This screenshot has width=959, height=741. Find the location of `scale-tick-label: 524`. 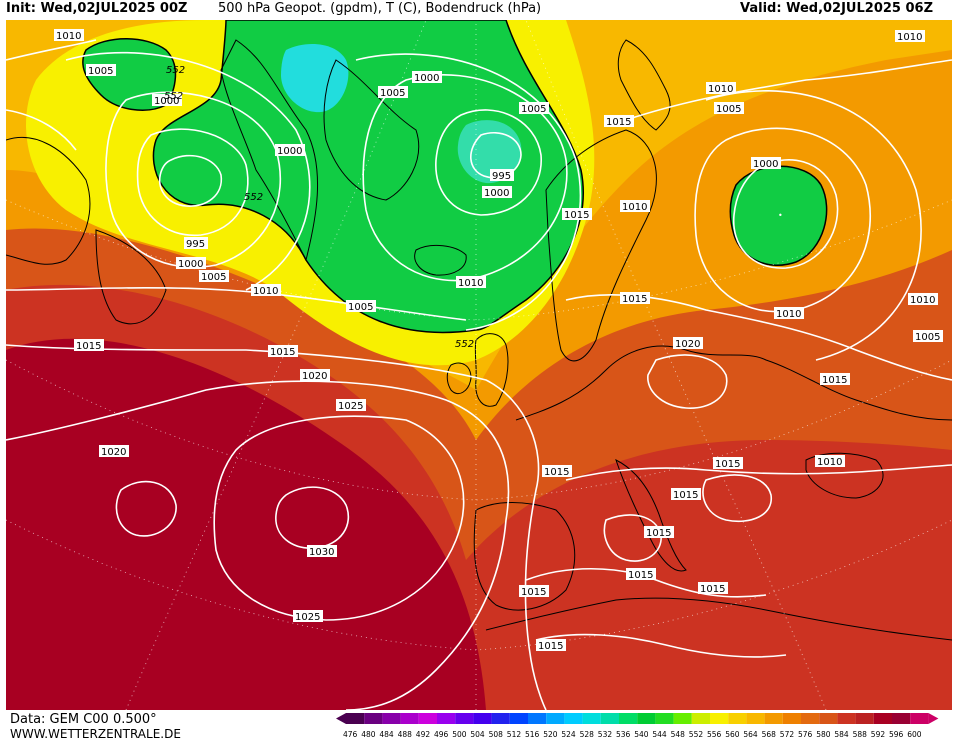

scale-tick-label: 524 is located at coordinates (568, 734).